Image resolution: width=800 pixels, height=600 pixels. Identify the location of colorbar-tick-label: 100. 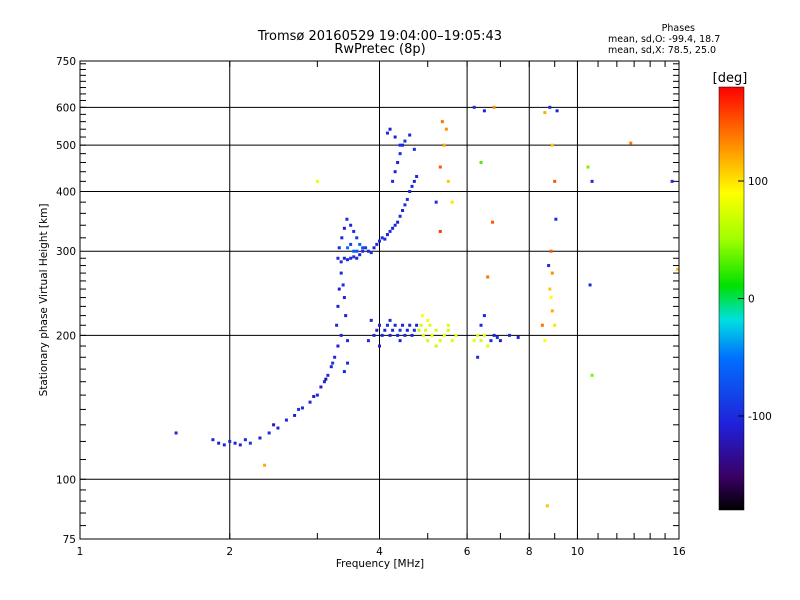
(758, 182).